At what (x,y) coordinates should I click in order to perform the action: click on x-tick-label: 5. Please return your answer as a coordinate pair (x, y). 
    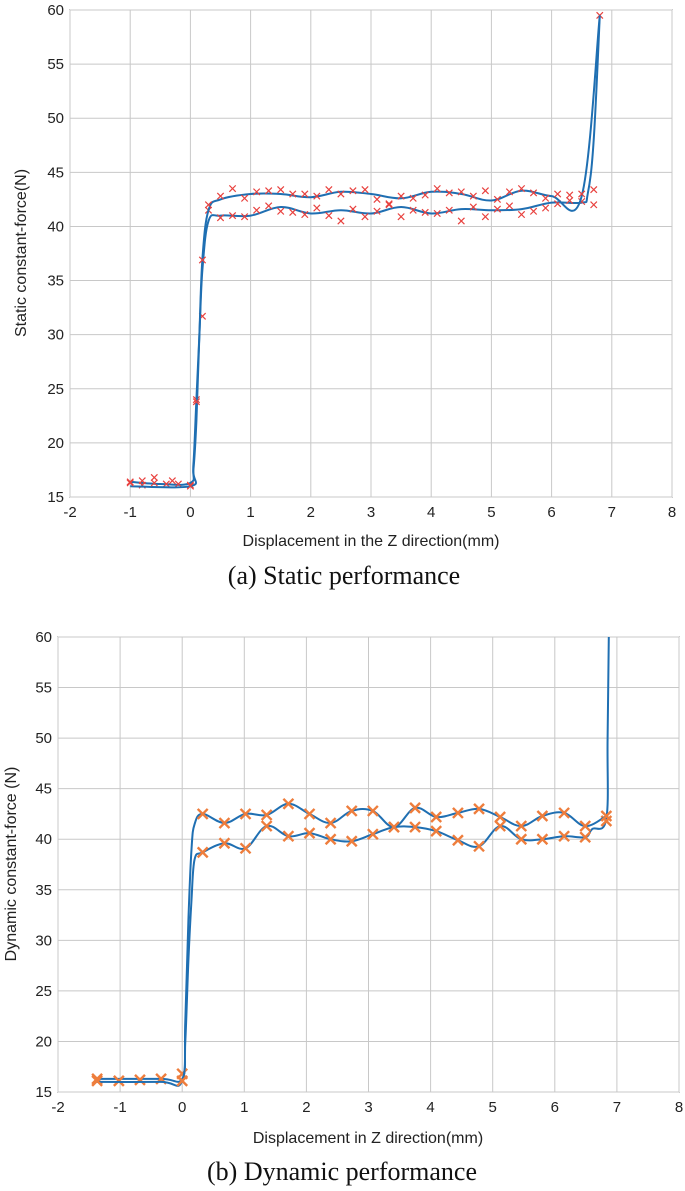
    Looking at the image, I should click on (493, 1107).